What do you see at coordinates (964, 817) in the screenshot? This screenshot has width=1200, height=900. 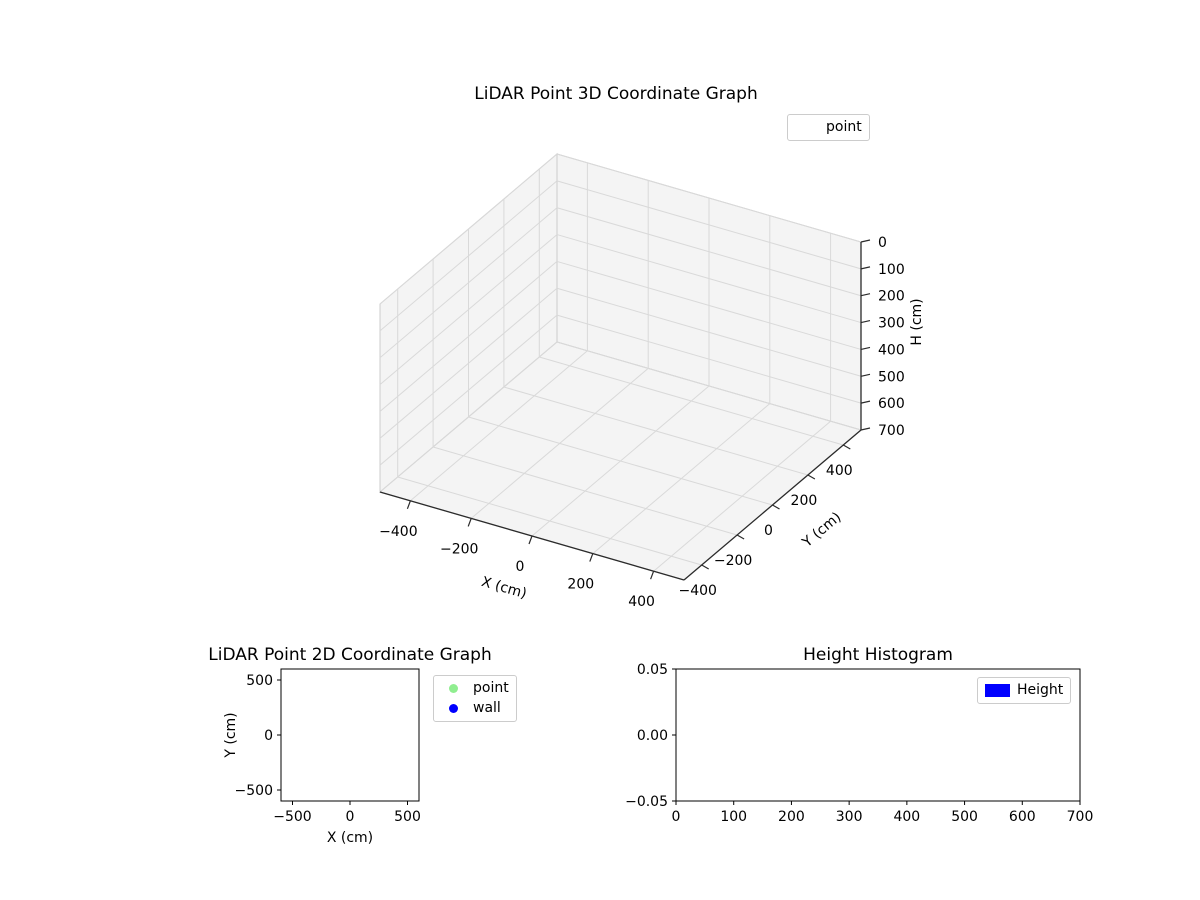 I see `height-hist-x-tick-label: 500` at bounding box center [964, 817].